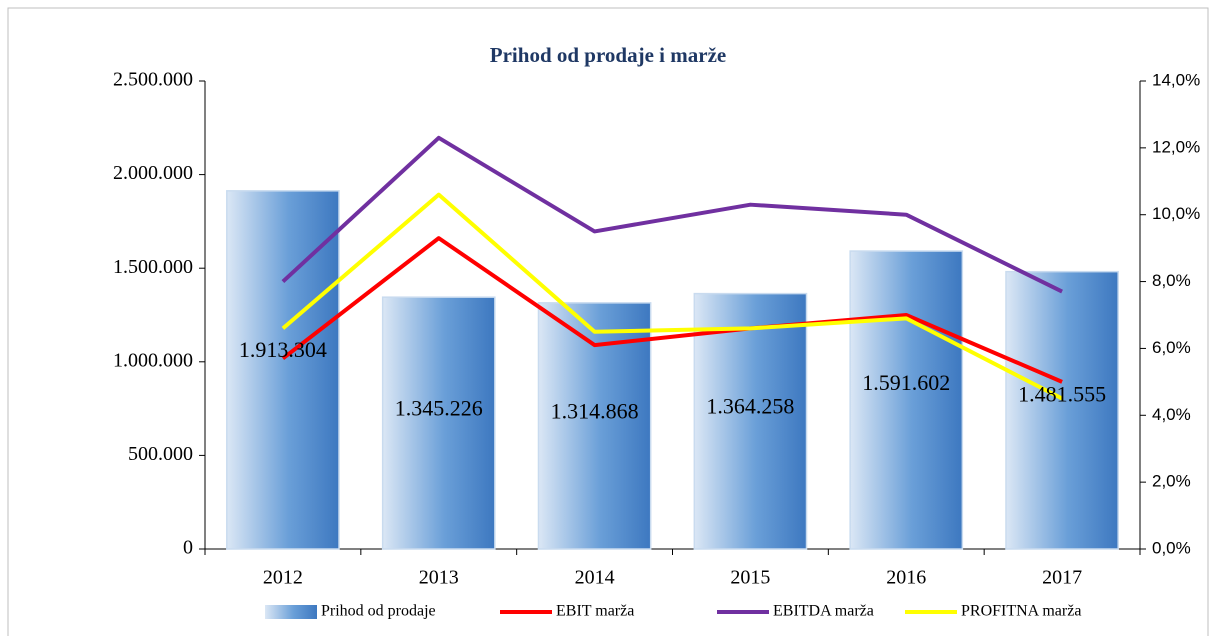  I want to click on y2-tick-label: 0,0%, so click(1171, 547).